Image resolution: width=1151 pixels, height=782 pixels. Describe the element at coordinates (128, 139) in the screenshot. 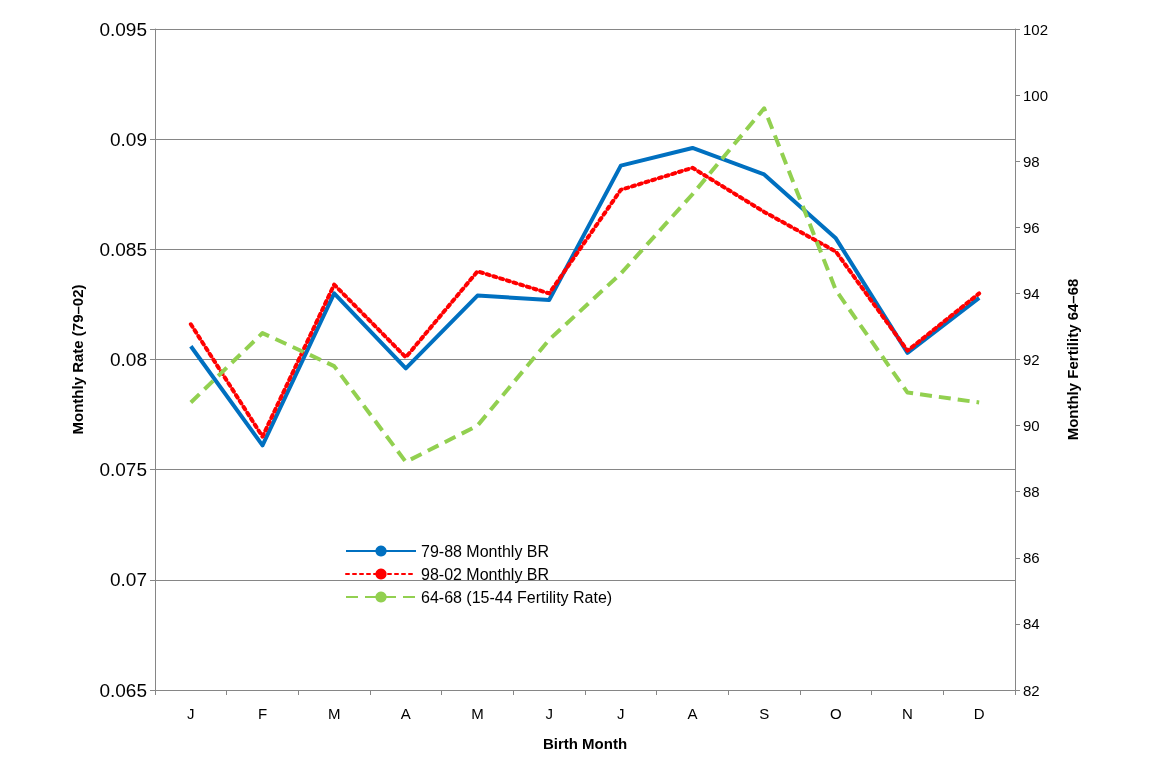

I see `y-tick-label: 0.09` at that location.